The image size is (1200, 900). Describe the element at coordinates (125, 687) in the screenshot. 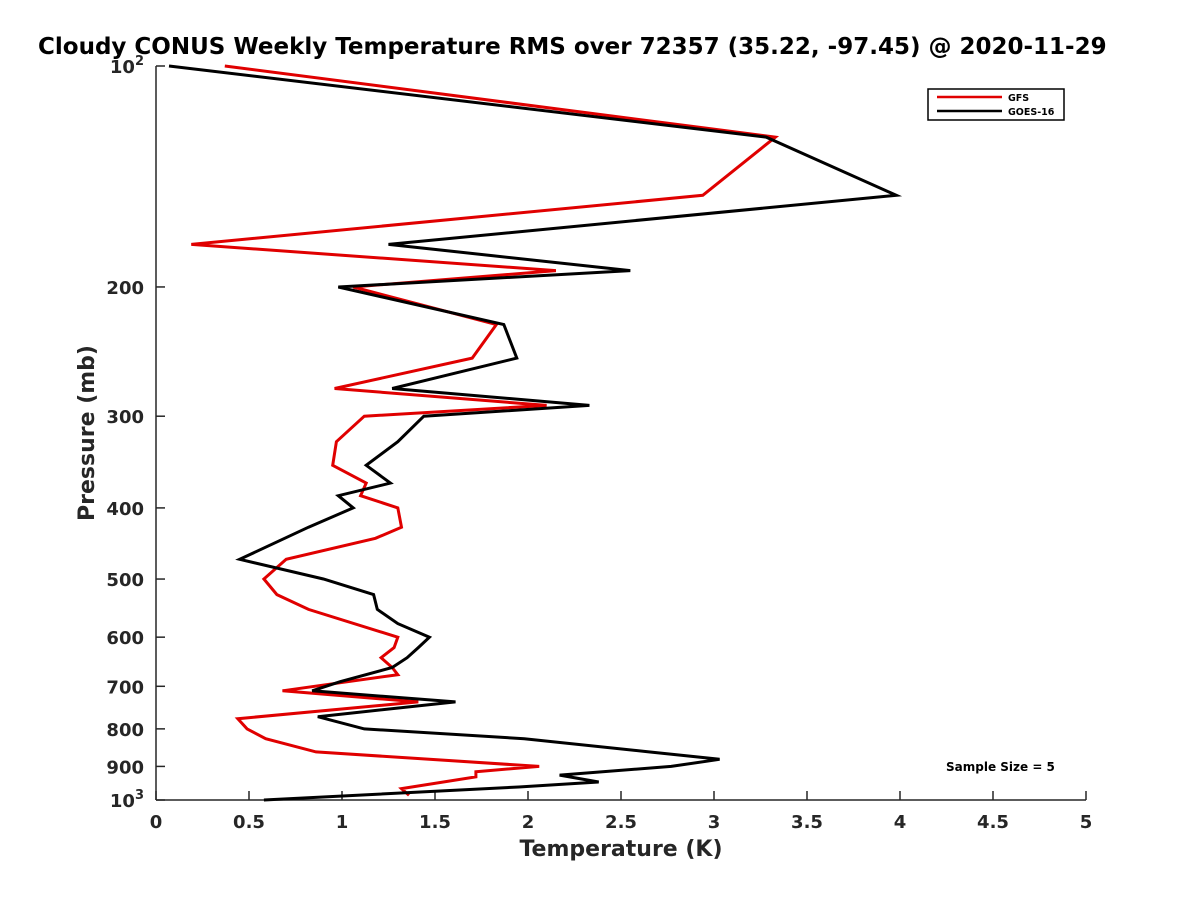

I see `y-tick-label: 700` at that location.